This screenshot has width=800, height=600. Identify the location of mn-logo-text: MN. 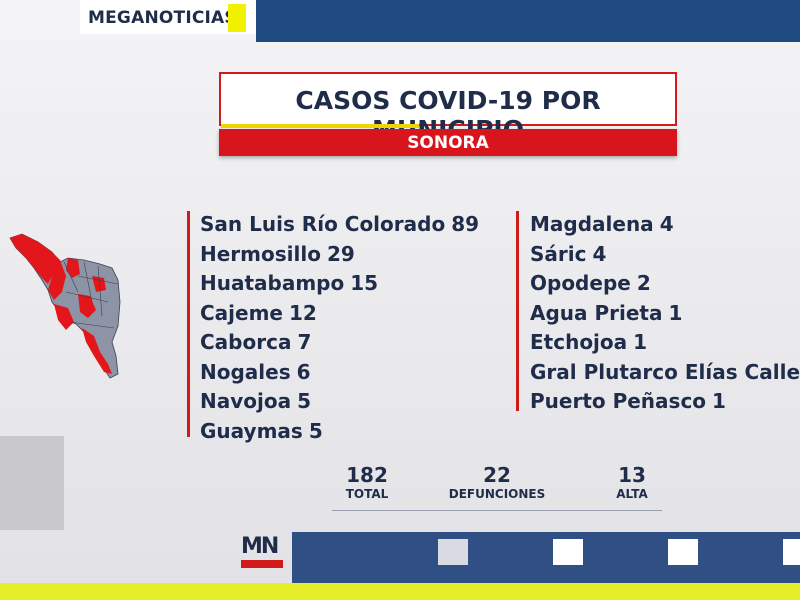
(260, 546).